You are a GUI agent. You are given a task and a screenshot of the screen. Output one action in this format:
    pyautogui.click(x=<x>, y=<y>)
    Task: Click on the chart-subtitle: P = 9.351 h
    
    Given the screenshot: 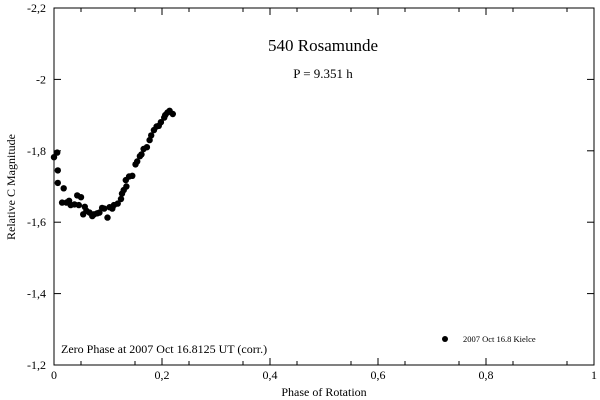 What is the action you would take?
    pyautogui.click(x=323, y=73)
    